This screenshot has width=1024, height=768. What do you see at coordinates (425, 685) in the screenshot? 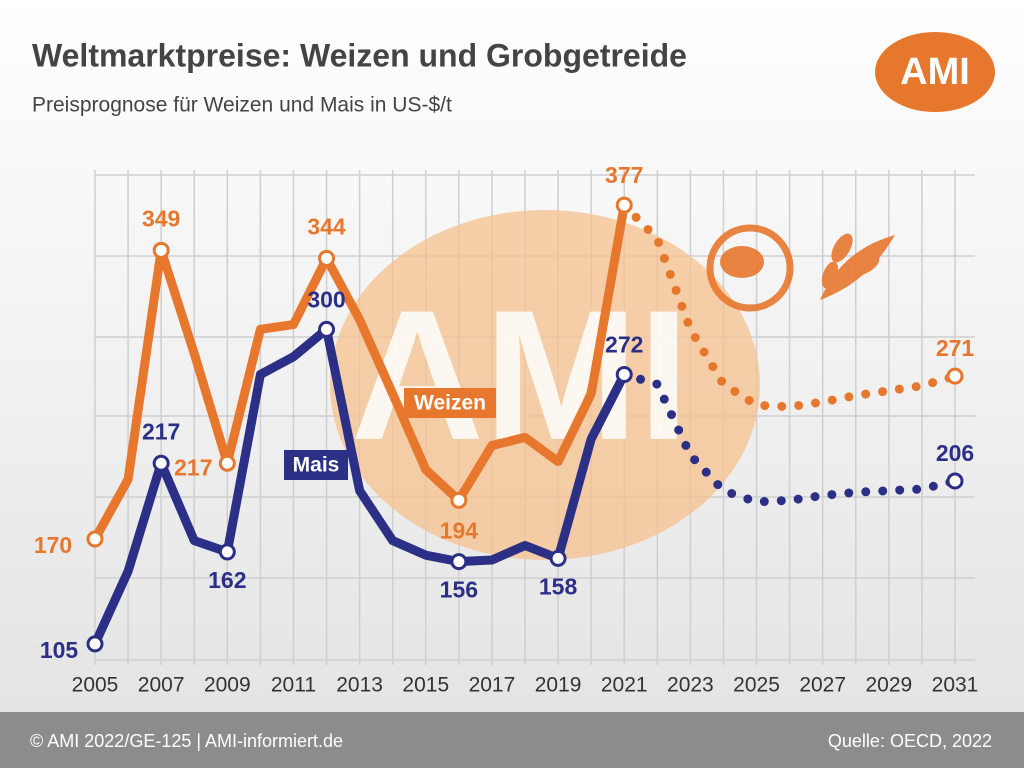
I see `x-tick-label: 2015` at bounding box center [425, 685].